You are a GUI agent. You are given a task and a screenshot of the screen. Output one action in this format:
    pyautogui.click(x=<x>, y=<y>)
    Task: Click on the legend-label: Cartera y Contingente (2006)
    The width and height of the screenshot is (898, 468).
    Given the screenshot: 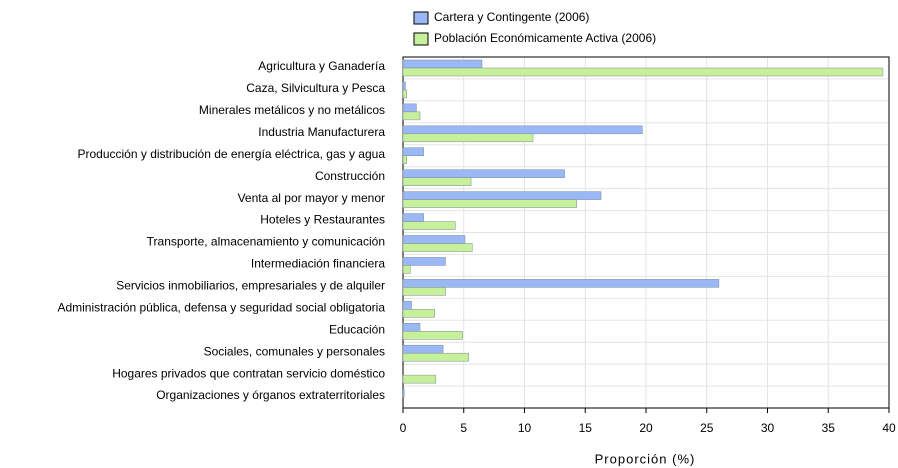 What is the action you would take?
    pyautogui.click(x=511, y=17)
    